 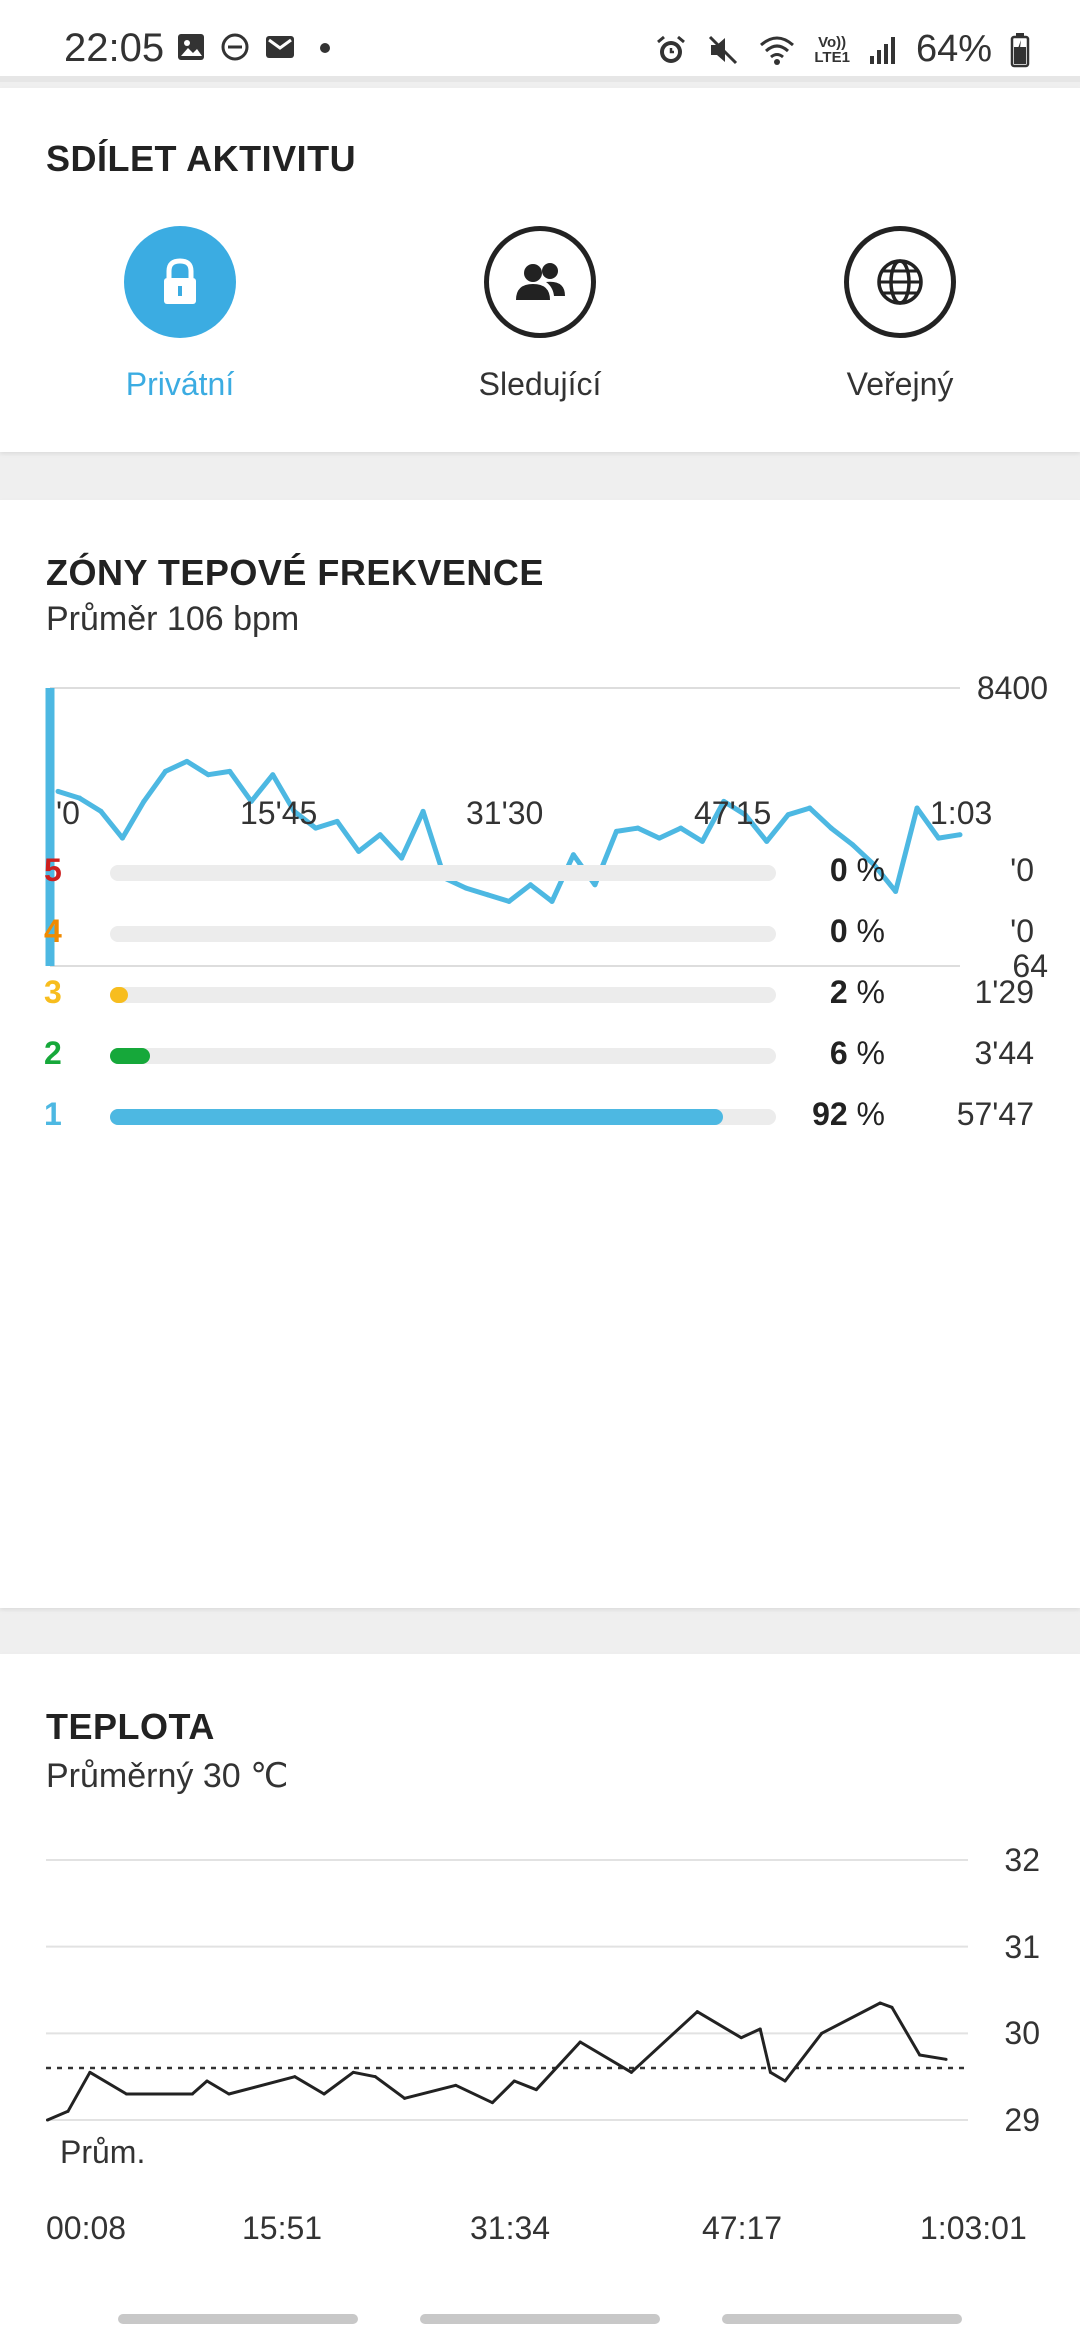 I want to click on share-title: SDÍLET AKTIVITU, so click(x=201, y=158).